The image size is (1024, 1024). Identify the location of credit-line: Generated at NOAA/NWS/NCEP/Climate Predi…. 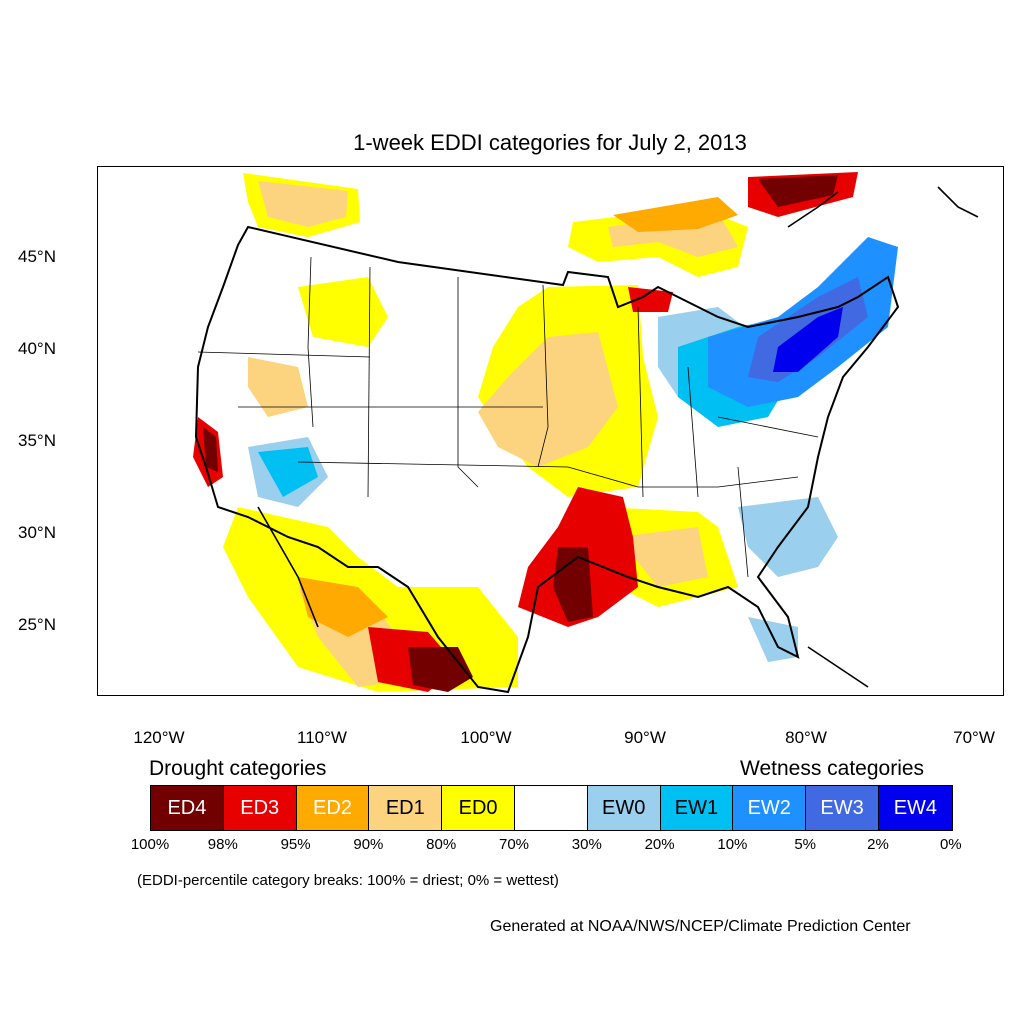
(700, 926).